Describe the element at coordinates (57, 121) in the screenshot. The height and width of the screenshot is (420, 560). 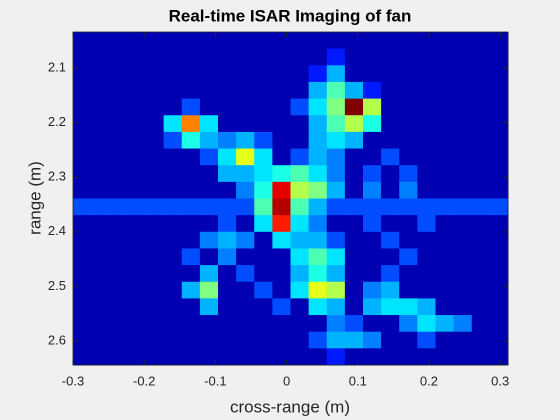
I see `y-tick-label: 2.2` at that location.